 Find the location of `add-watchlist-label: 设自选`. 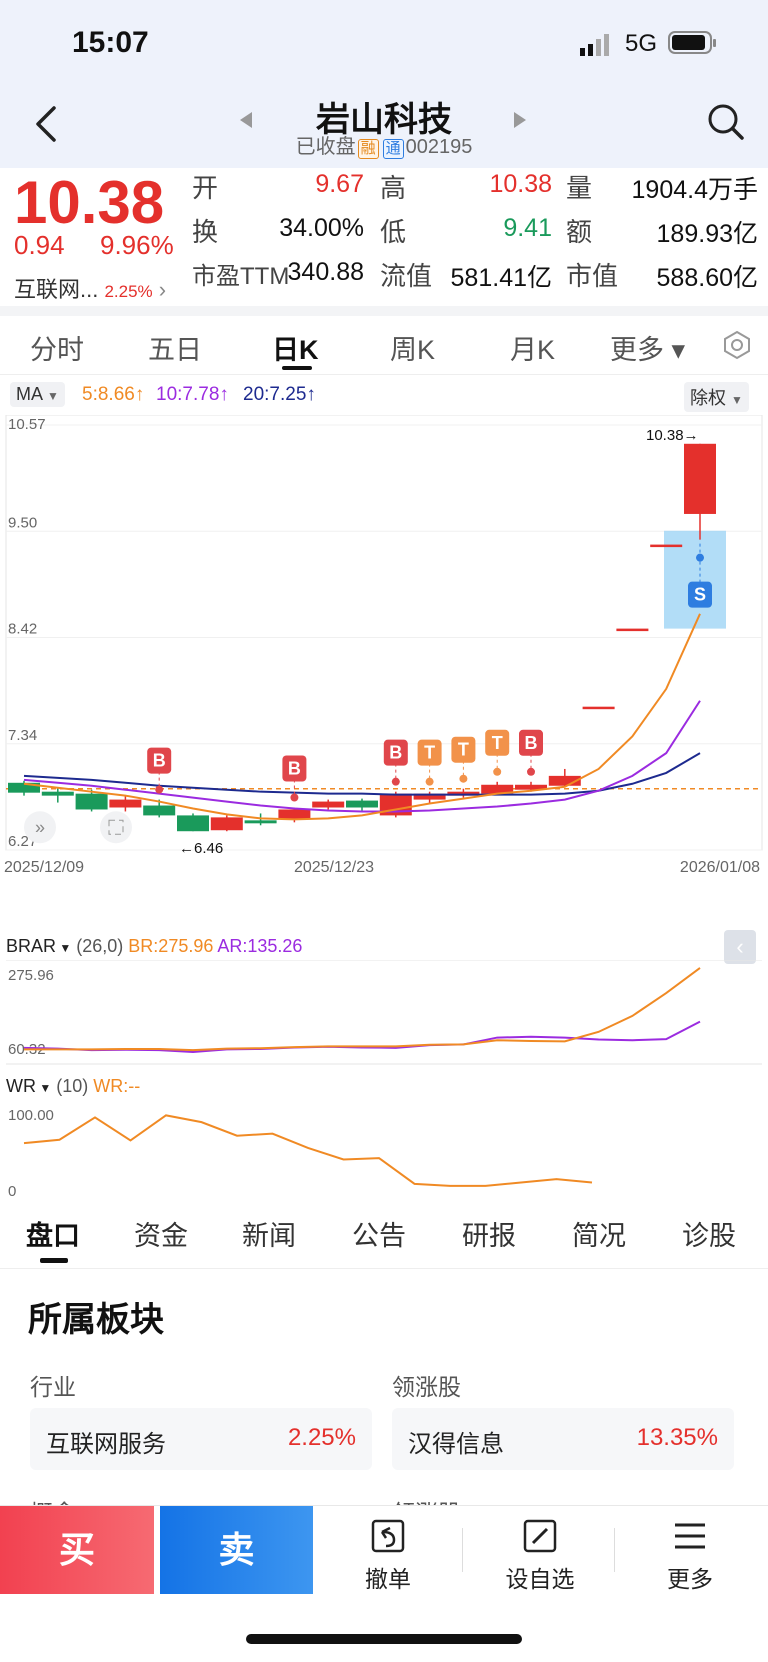

add-watchlist-label: 设自选 is located at coordinates (540, 1579).